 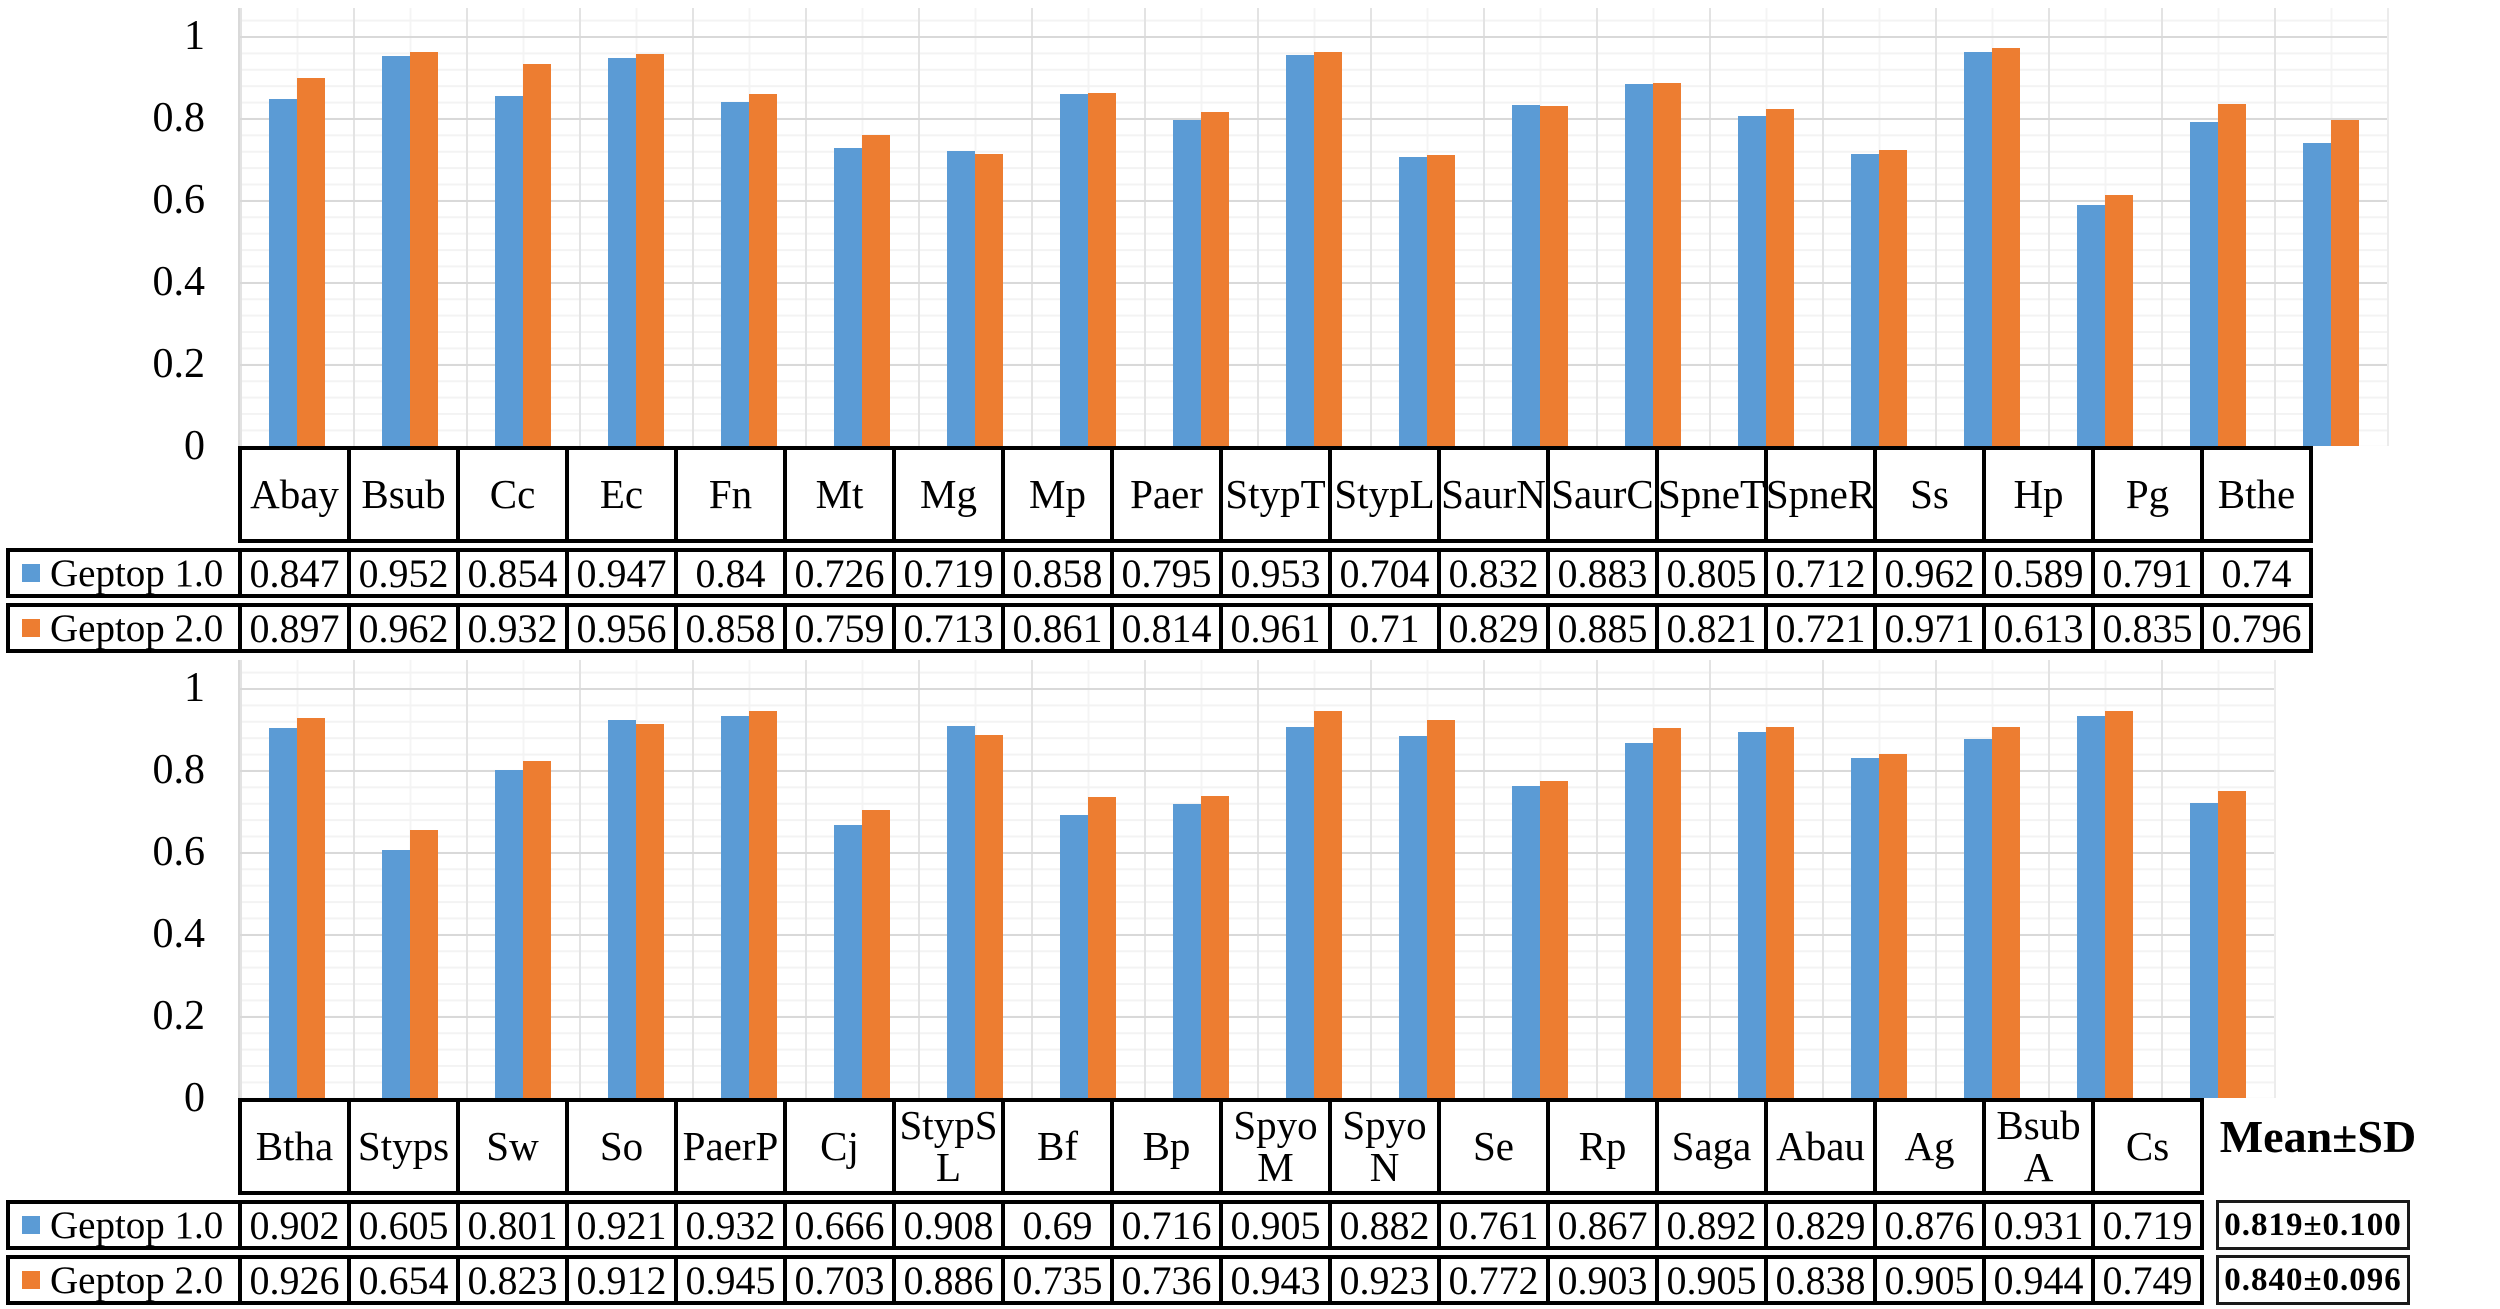 I want to click on auc-value-cell: 0.719, so click(x=2147, y=1225).